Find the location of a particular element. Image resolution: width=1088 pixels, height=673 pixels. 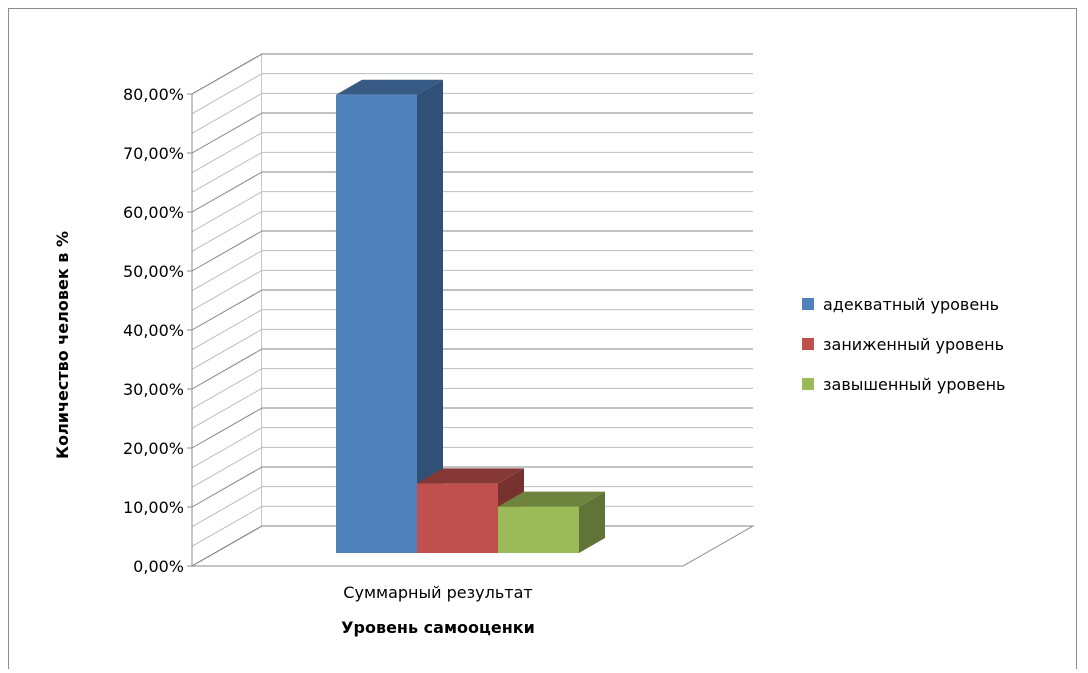

legend-item: заниженный уровень is located at coordinates (903, 344).